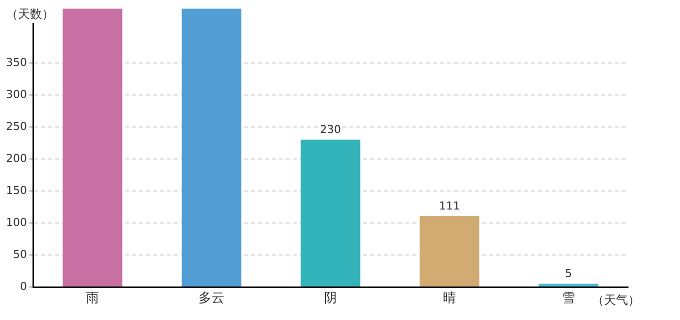 The width and height of the screenshot is (680, 320). What do you see at coordinates (568, 298) in the screenshot?
I see `x-tick-label: 雪` at bounding box center [568, 298].